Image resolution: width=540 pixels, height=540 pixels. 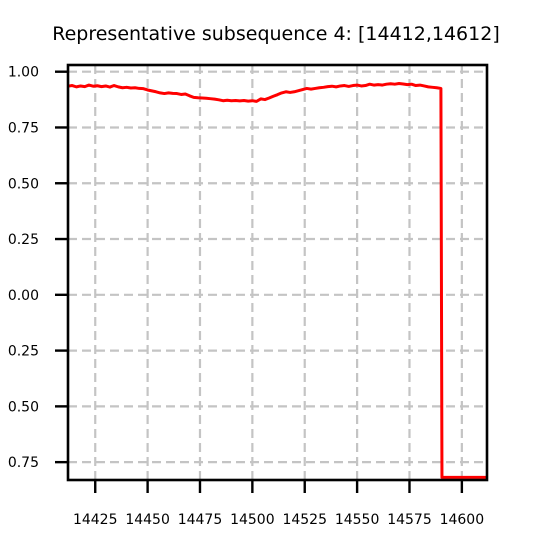 I want to click on y-tick-label: 1.00, so click(x=23, y=73).